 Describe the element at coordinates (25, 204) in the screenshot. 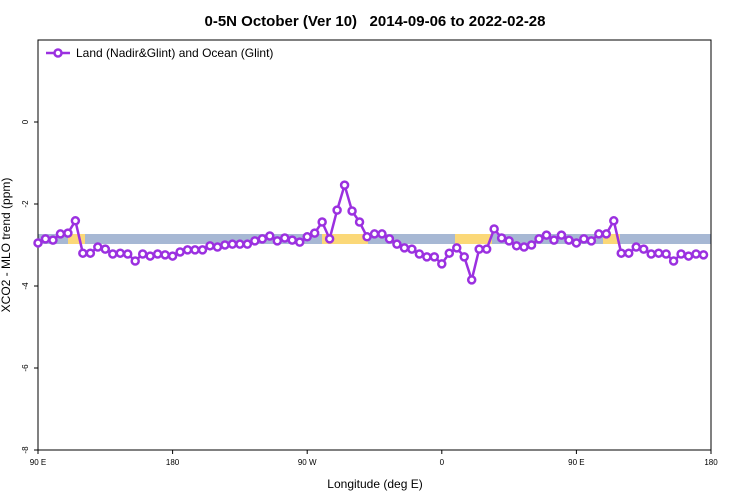

I see `y-tick-label: -2` at that location.